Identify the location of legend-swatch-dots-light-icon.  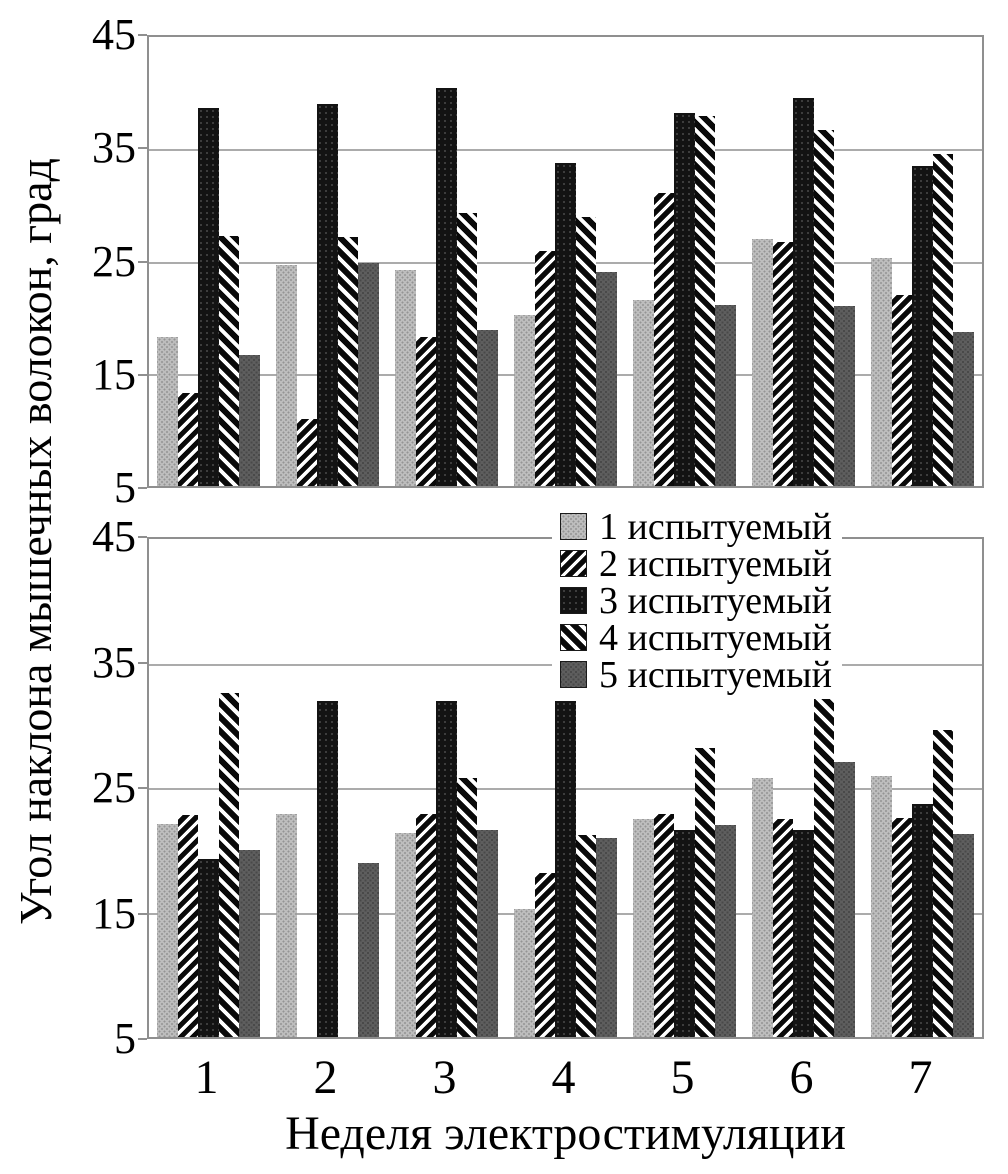
(573, 526).